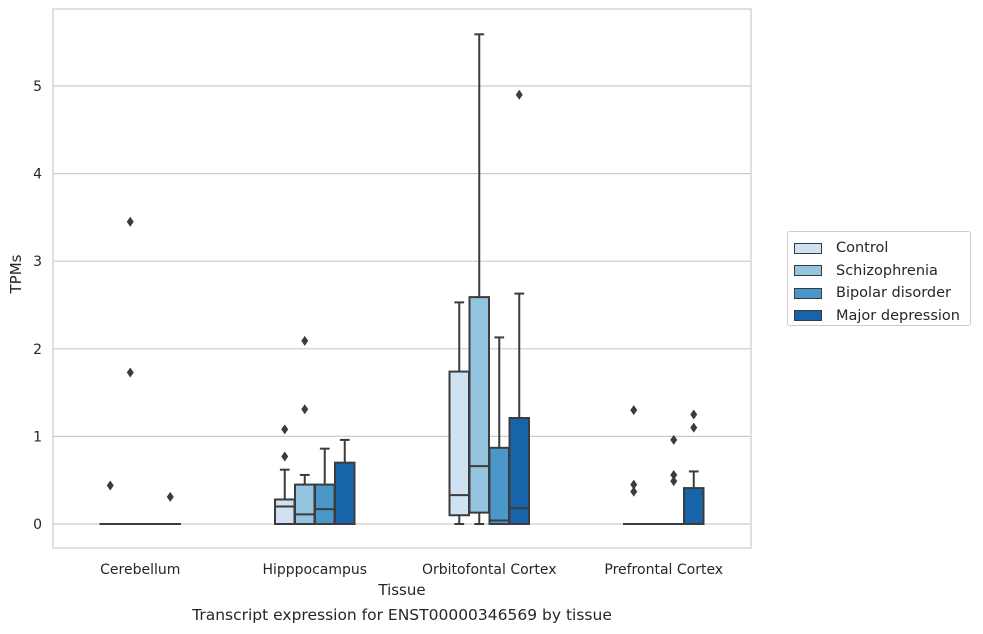 Image resolution: width=983 pixels, height=634 pixels. What do you see at coordinates (893, 293) in the screenshot?
I see `legend-label: Bipolar disorder` at bounding box center [893, 293].